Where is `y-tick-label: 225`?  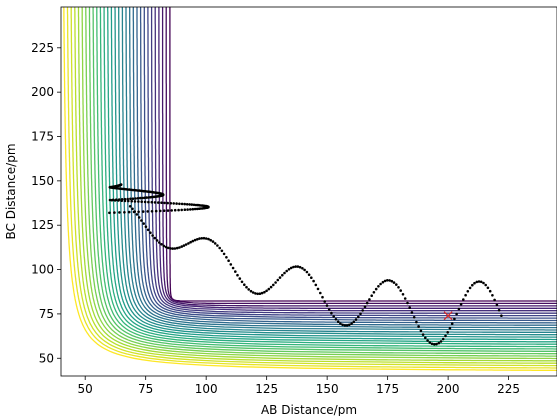
y-tick-label: 225 is located at coordinates (42, 48).